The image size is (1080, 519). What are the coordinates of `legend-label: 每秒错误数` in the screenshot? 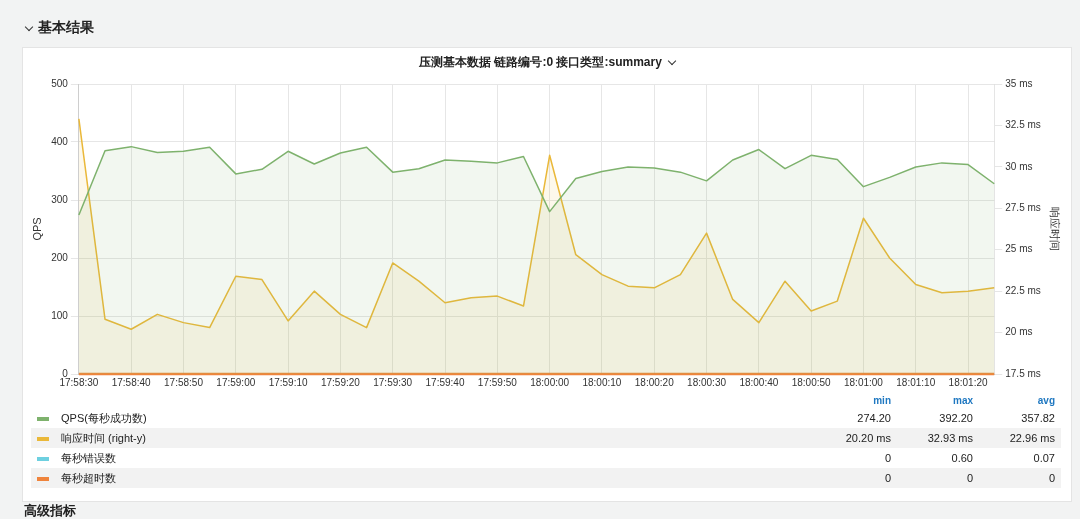 It's located at (88, 458).